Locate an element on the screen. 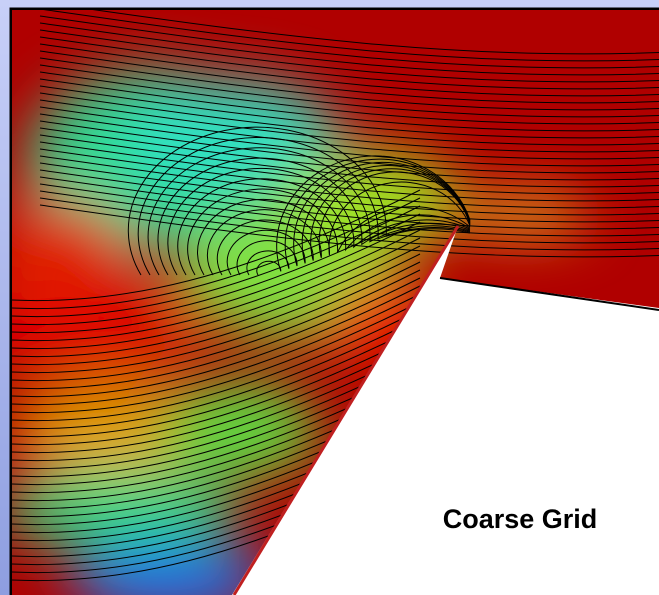 This screenshot has height=595, width=659. body-edge is located at coordinates (549, 294).